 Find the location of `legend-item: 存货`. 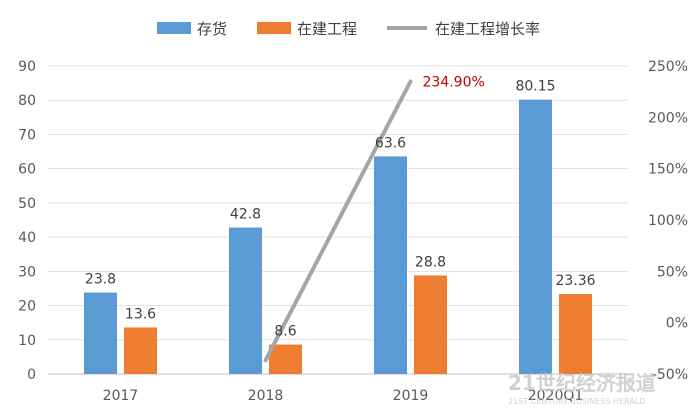

legend-item: 存货 is located at coordinates (192, 29).